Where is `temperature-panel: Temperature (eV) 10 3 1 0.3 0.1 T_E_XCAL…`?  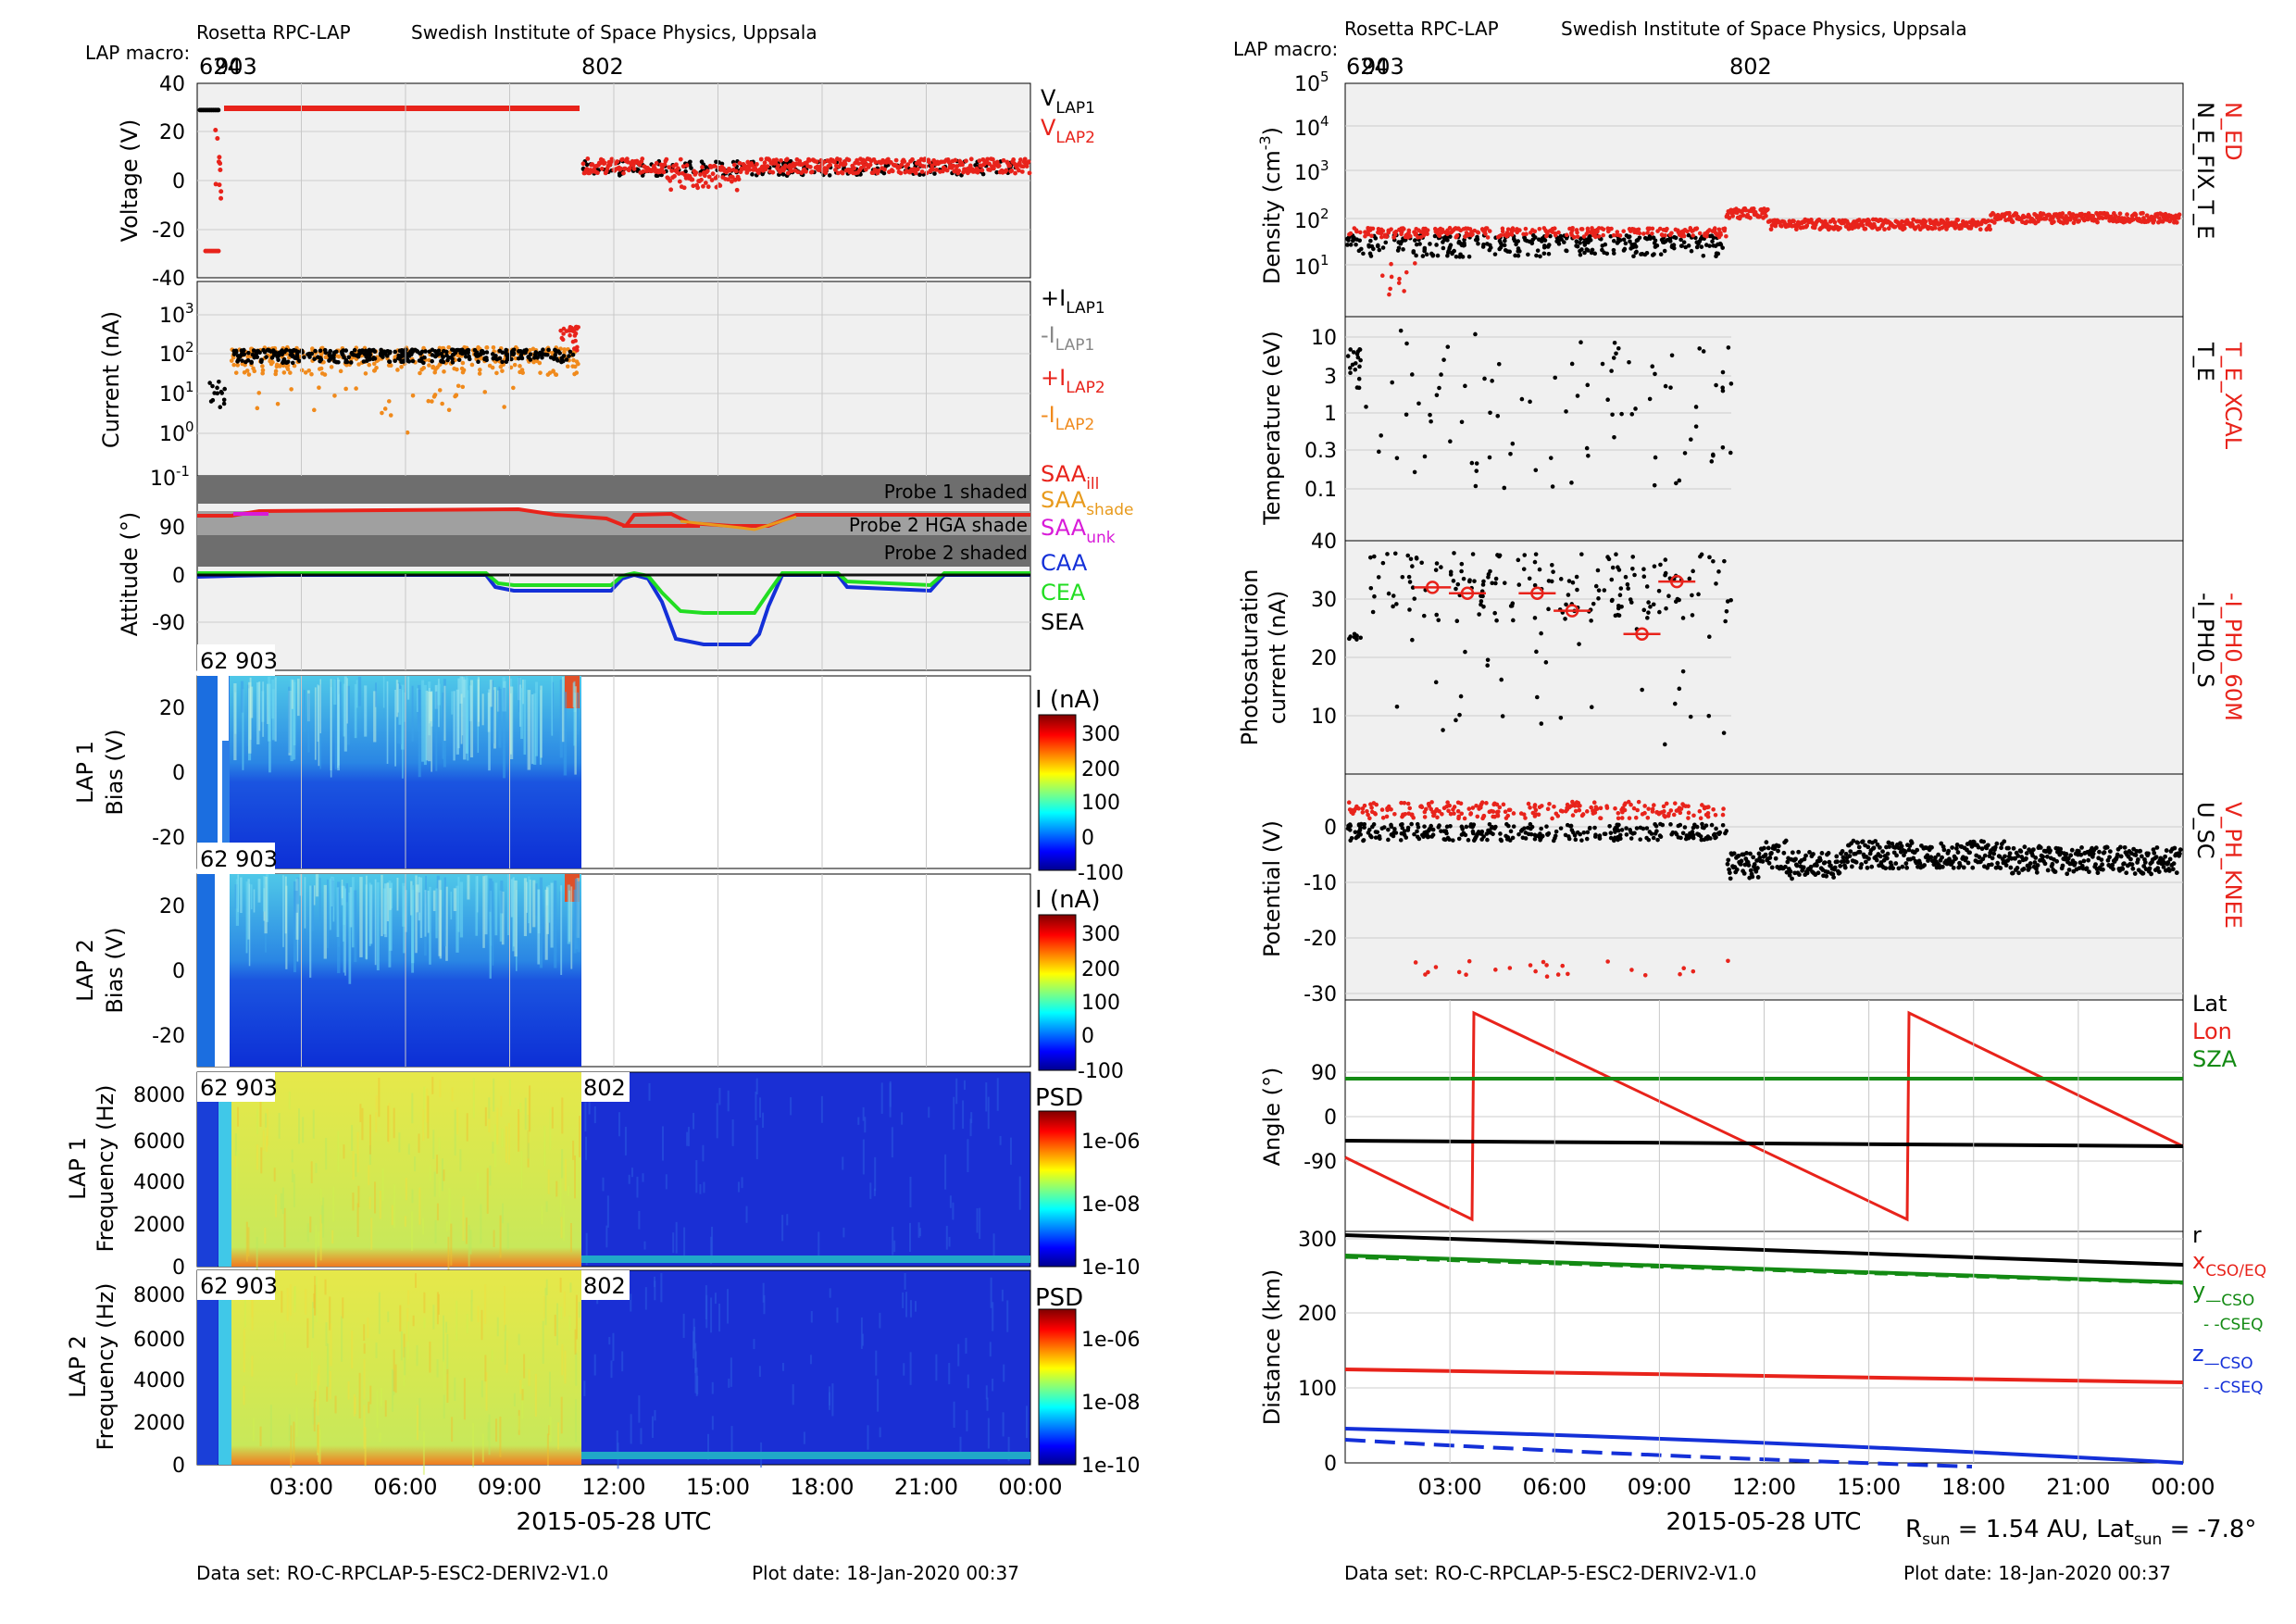 temperature-panel: Temperature (eV) 10 3 1 0.3 0.1 T_E_XCAL… is located at coordinates (1752, 429).